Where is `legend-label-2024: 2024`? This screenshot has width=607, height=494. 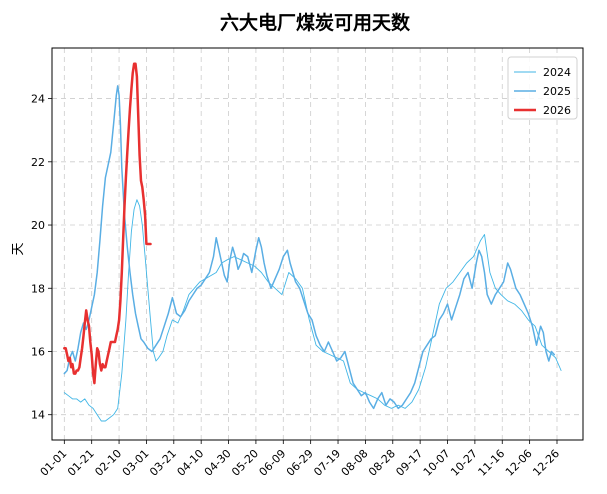
legend-label-2024: 2024 is located at coordinates (557, 72).